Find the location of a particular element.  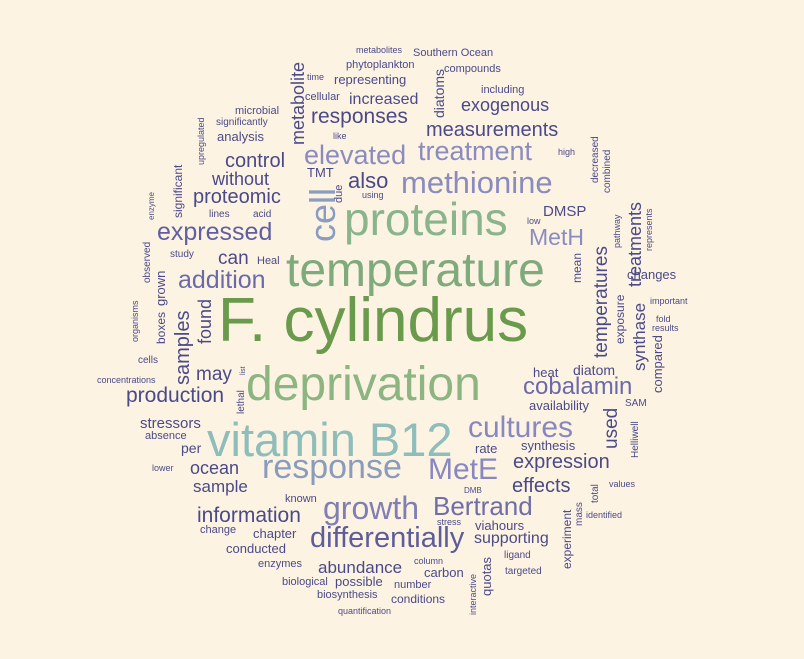

word-values: values is located at coordinates (622, 484).